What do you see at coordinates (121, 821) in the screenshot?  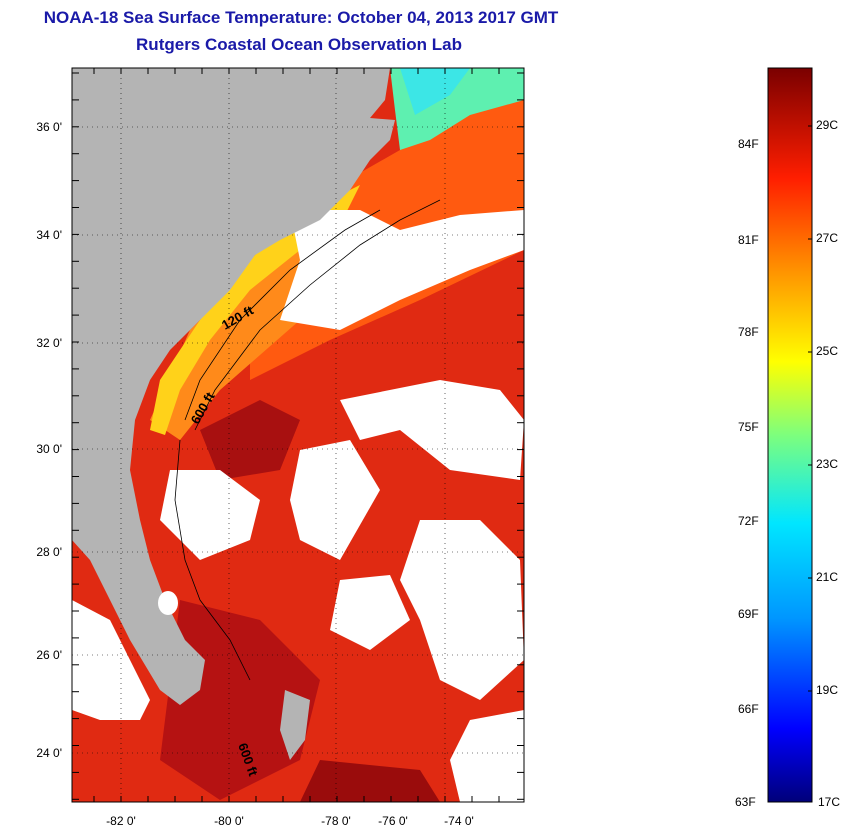 I see `lon-label: -82 0'` at bounding box center [121, 821].